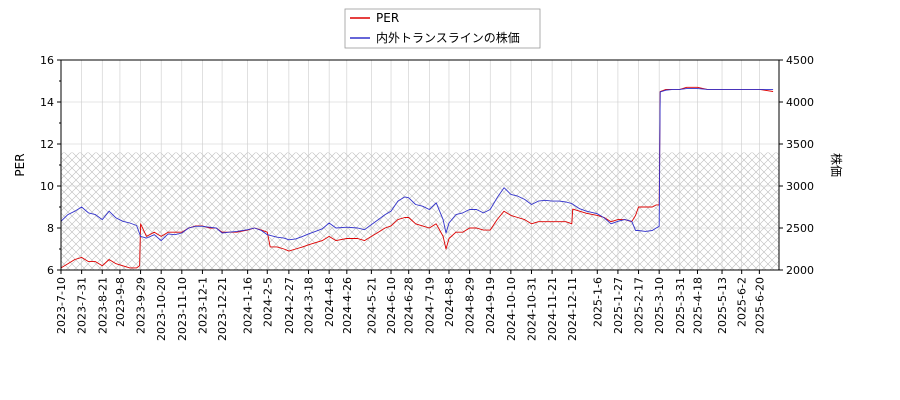 The image size is (900, 400). Describe the element at coordinates (449, 302) in the screenshot. I see `x-tick-label: 2024-8-8` at that location.